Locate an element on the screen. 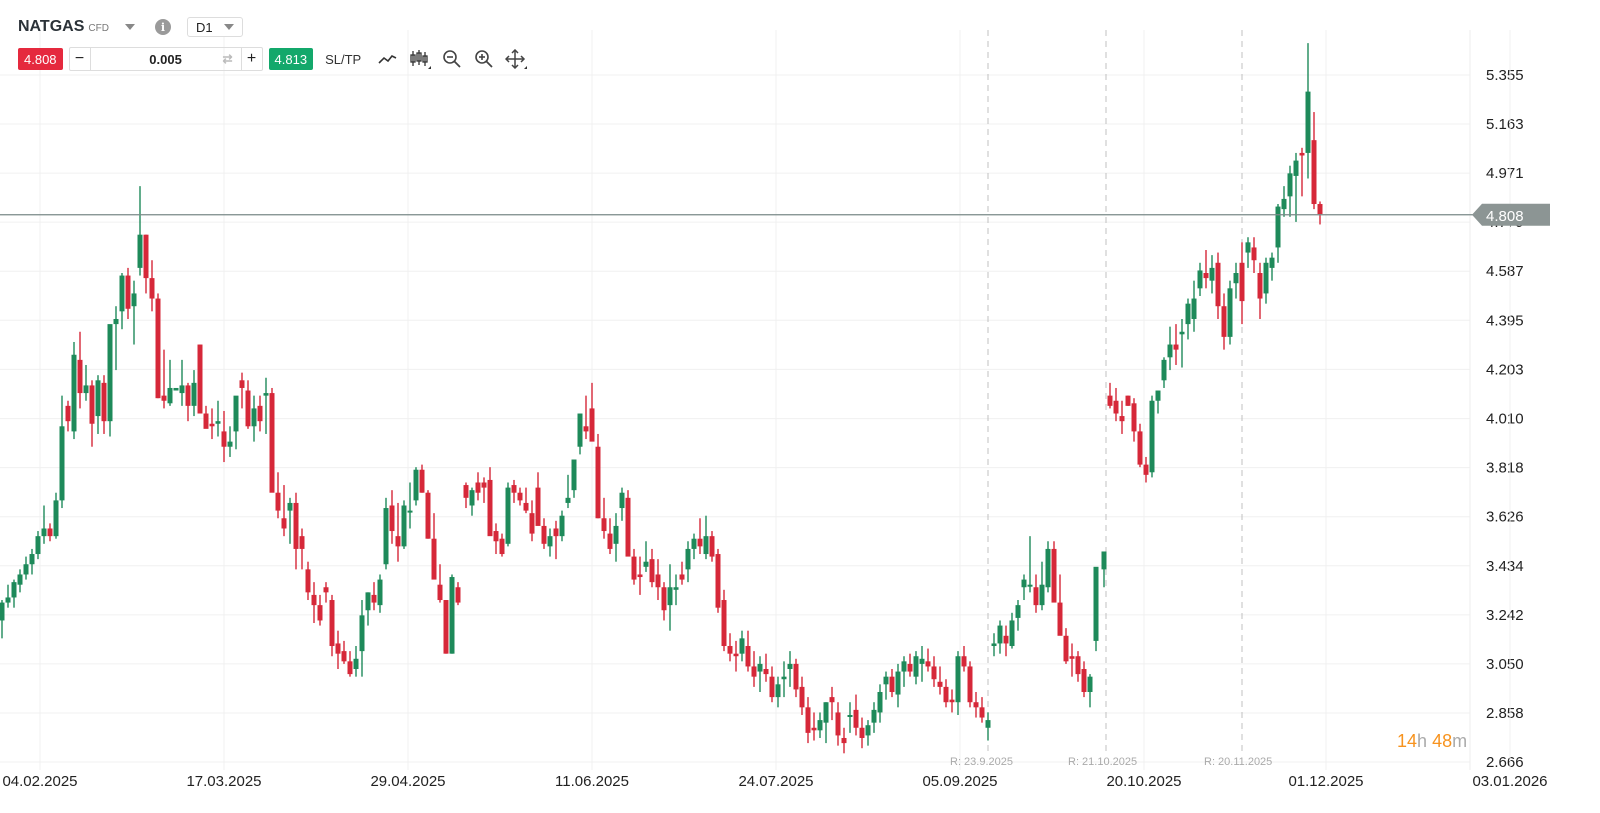  x-axis-label: 29.04.2025 is located at coordinates (407, 781).